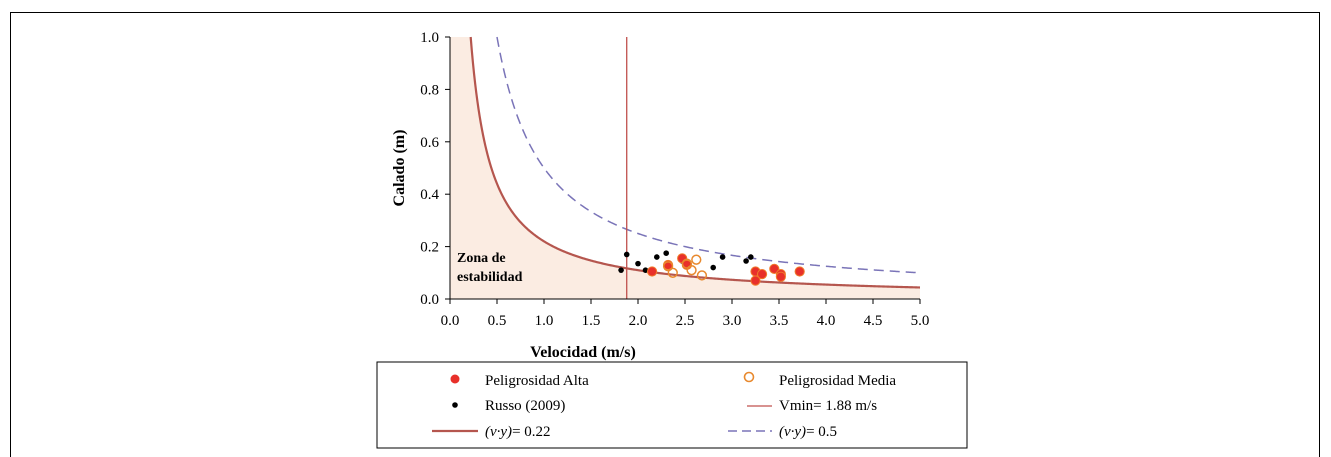 The height and width of the screenshot is (457, 1331). What do you see at coordinates (749, 377) in the screenshot?
I see `legend-media-marker` at bounding box center [749, 377].